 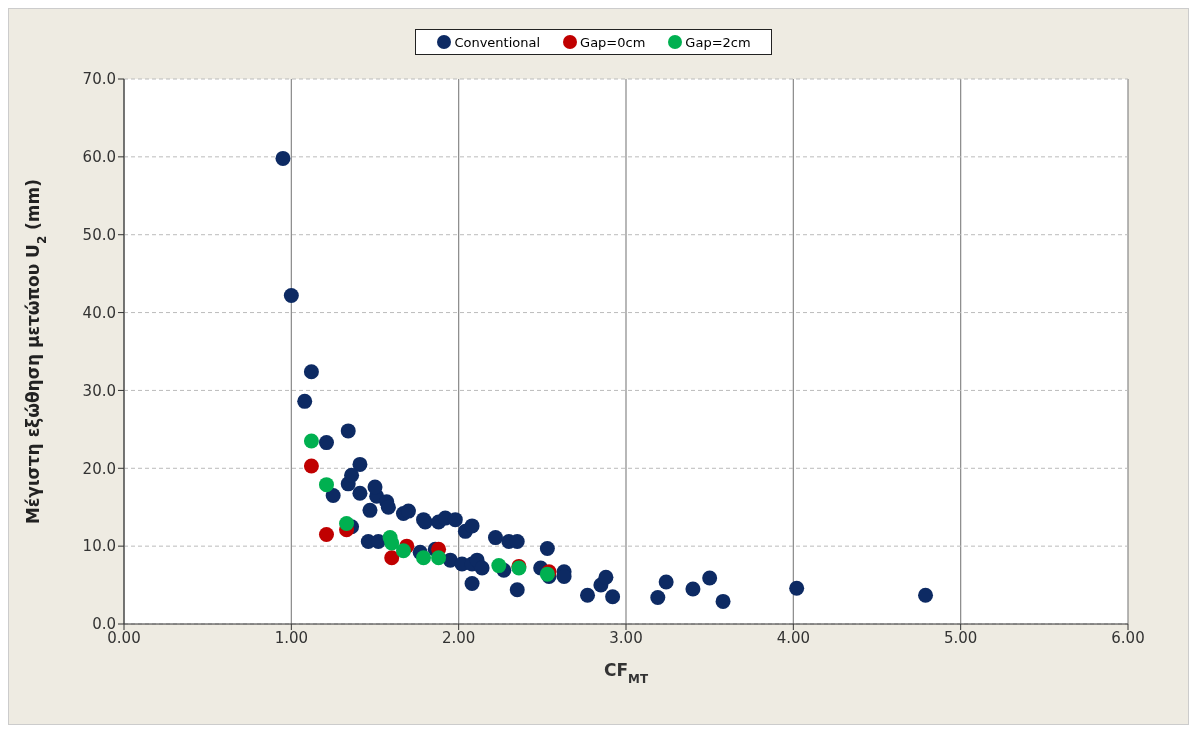 I want to click on x-tick-label: 5.00, so click(x=960, y=637).